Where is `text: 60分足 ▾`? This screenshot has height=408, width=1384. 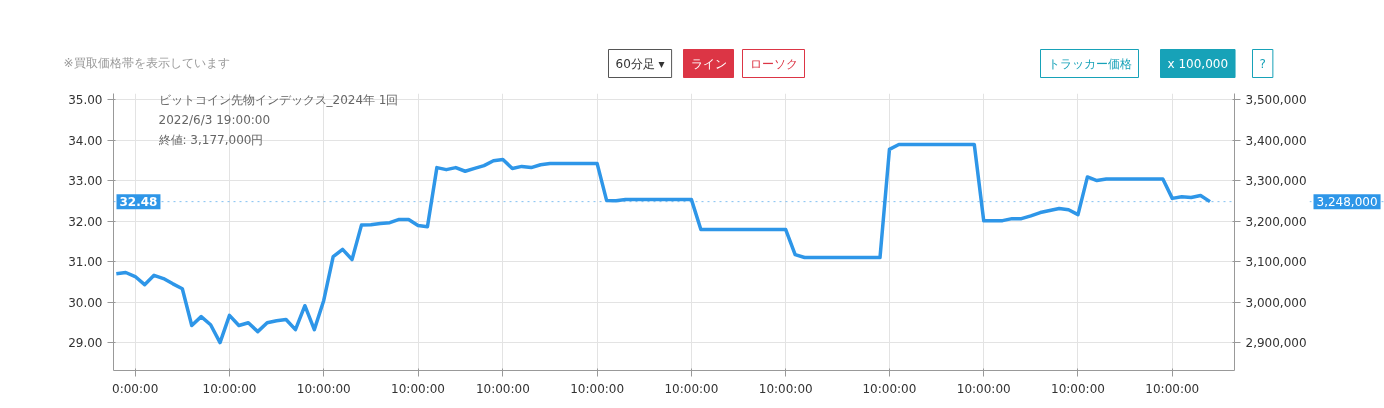 text: 60分足 ▾ is located at coordinates (640, 63).